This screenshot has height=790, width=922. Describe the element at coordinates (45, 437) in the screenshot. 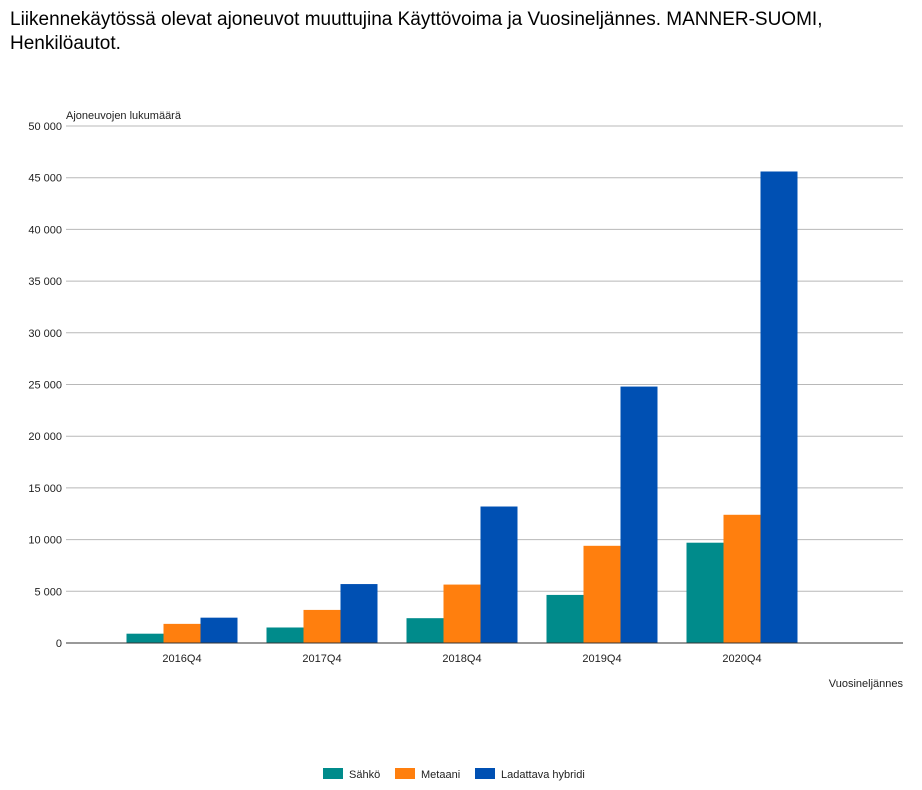

I see `y-tick-label: 20 000` at that location.